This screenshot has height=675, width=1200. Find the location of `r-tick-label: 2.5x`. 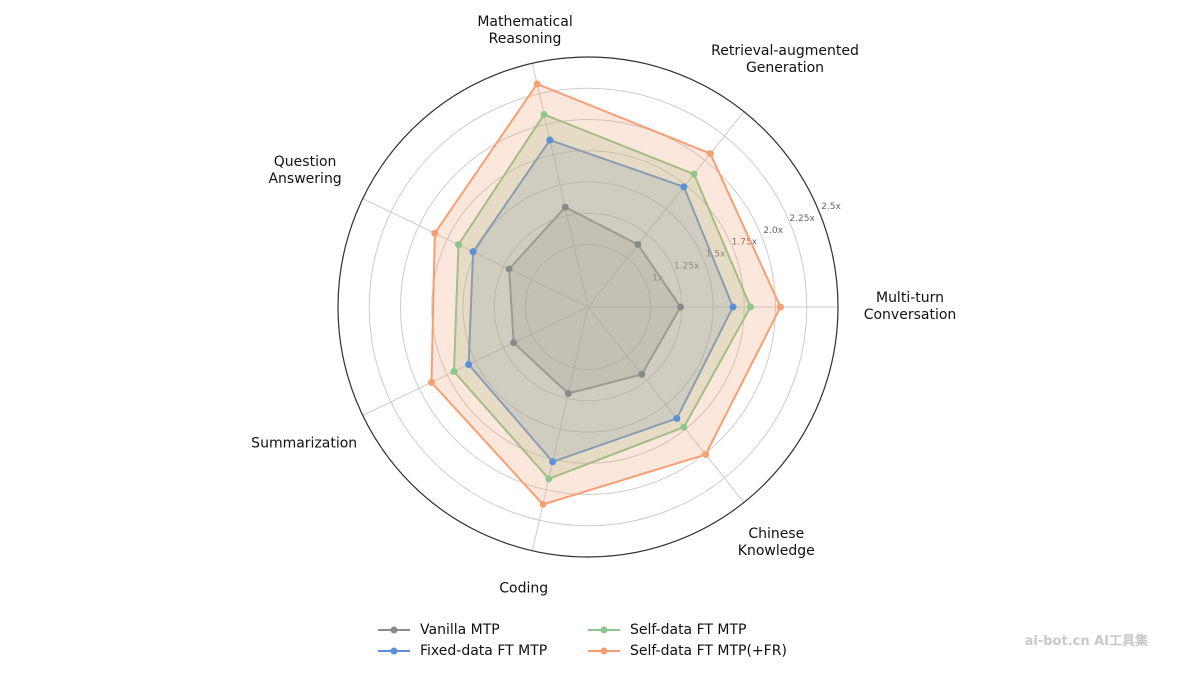

r-tick-label: 2.5x is located at coordinates (831, 207).